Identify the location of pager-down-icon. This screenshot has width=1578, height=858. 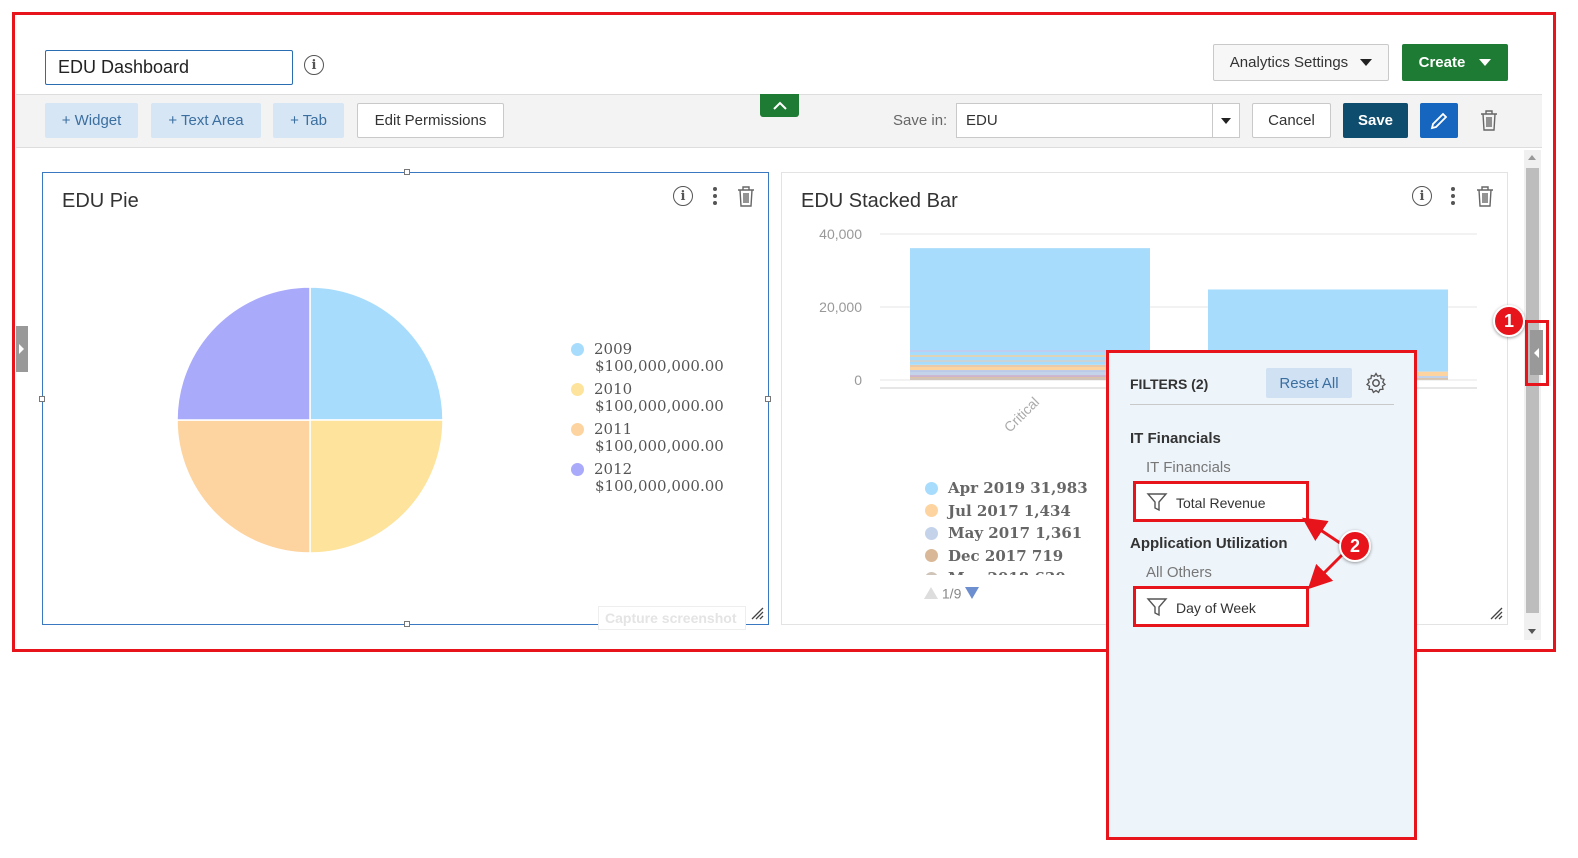
(972, 593).